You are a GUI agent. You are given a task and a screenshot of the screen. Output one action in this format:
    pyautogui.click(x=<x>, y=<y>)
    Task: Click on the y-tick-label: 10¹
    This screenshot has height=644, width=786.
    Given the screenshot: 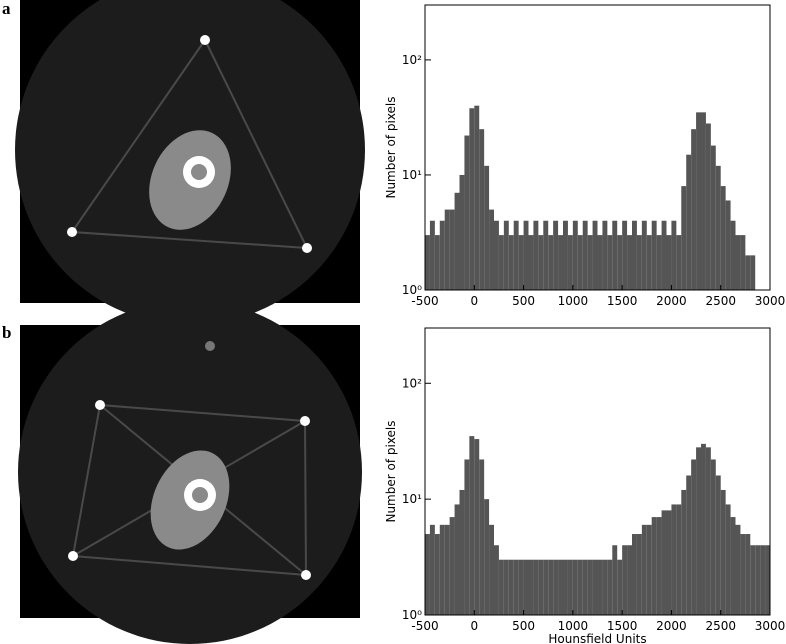 What is the action you would take?
    pyautogui.click(x=412, y=499)
    